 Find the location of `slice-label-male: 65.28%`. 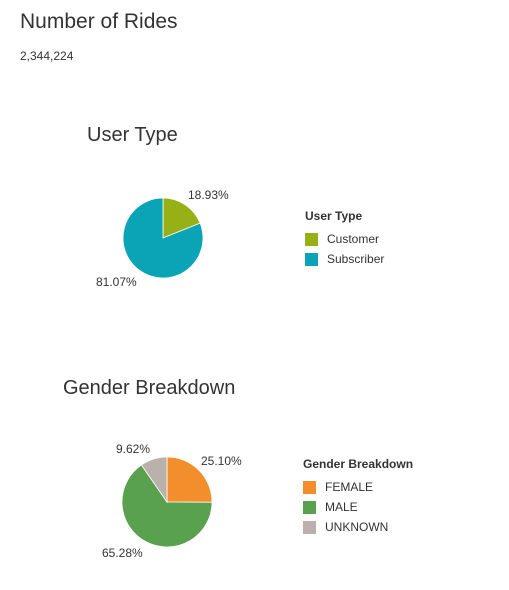

slice-label-male: 65.28% is located at coordinates (122, 553).